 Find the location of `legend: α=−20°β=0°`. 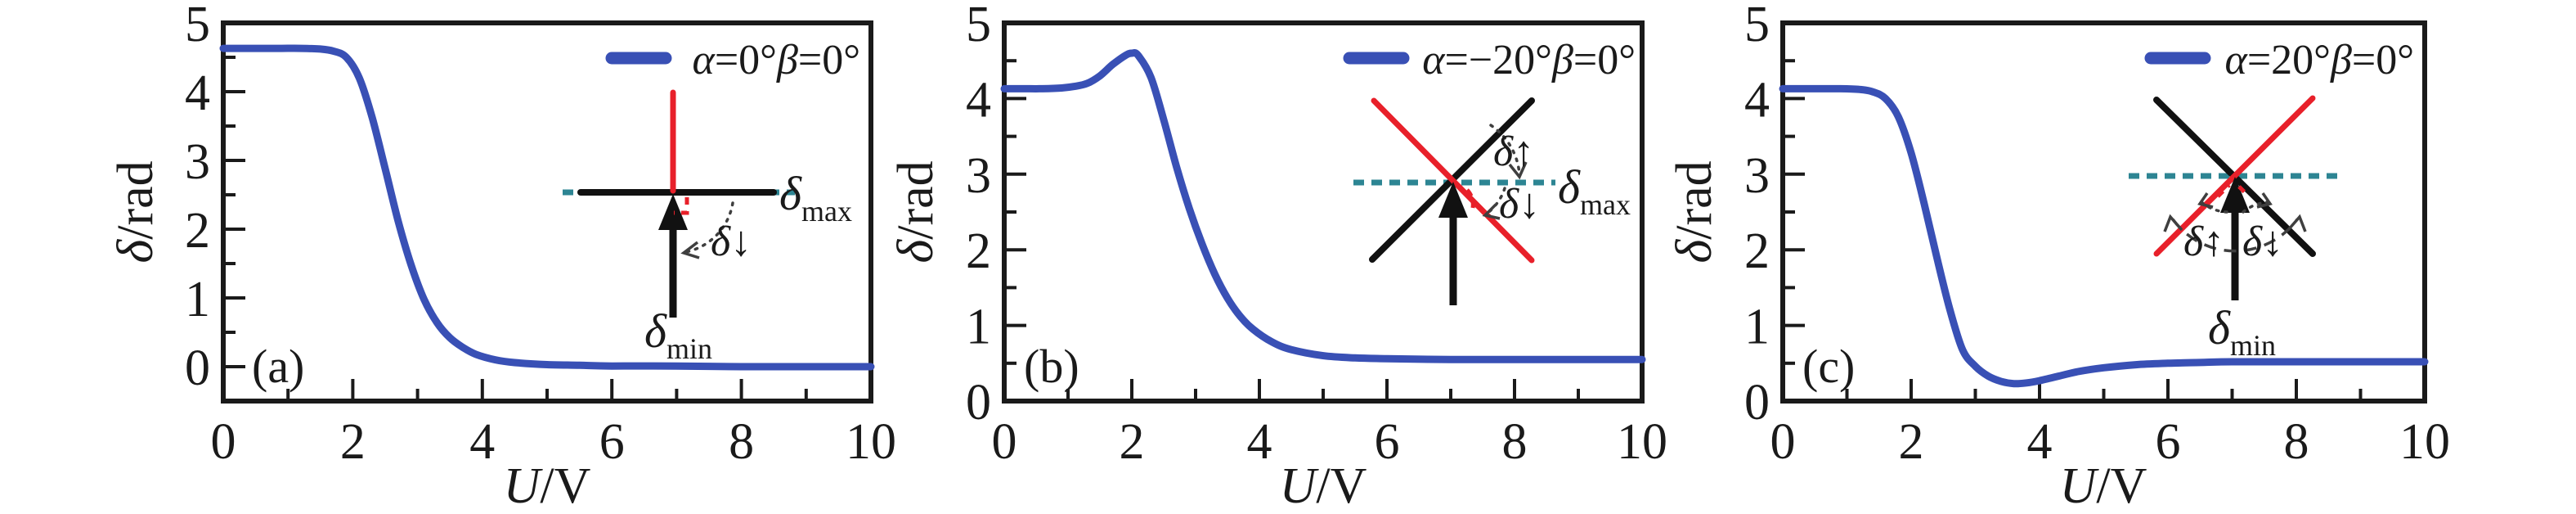

legend: α=−20°β=0° is located at coordinates (1489, 60).